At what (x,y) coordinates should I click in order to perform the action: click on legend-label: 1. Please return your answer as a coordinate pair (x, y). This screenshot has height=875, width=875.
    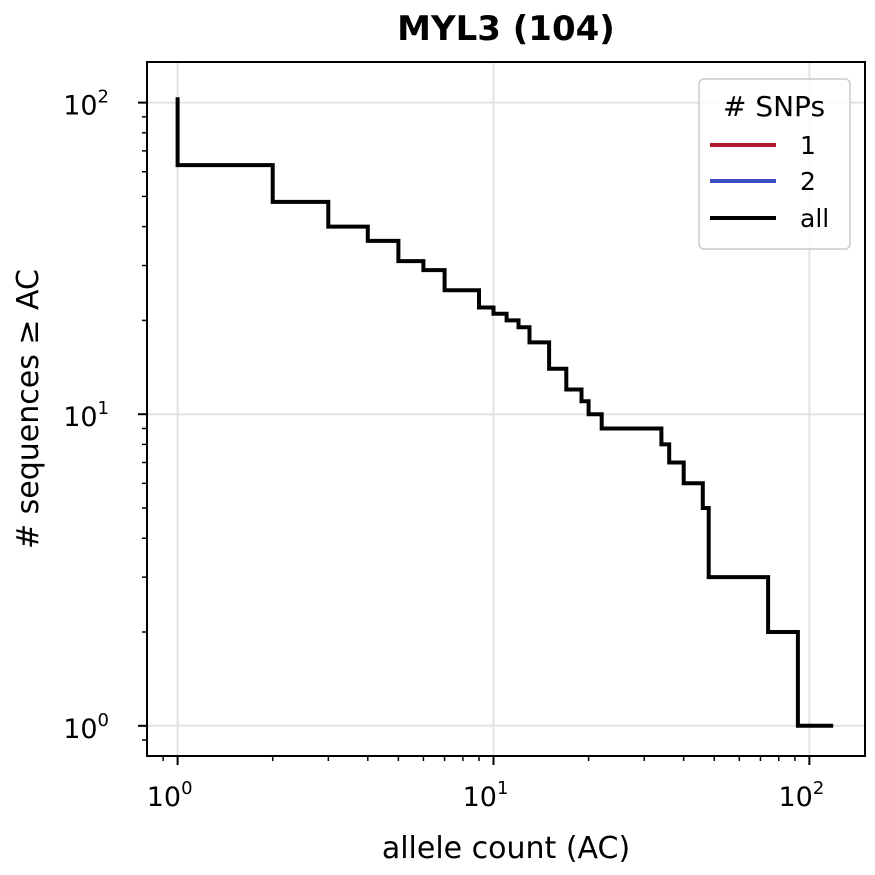
    Looking at the image, I should click on (808, 145).